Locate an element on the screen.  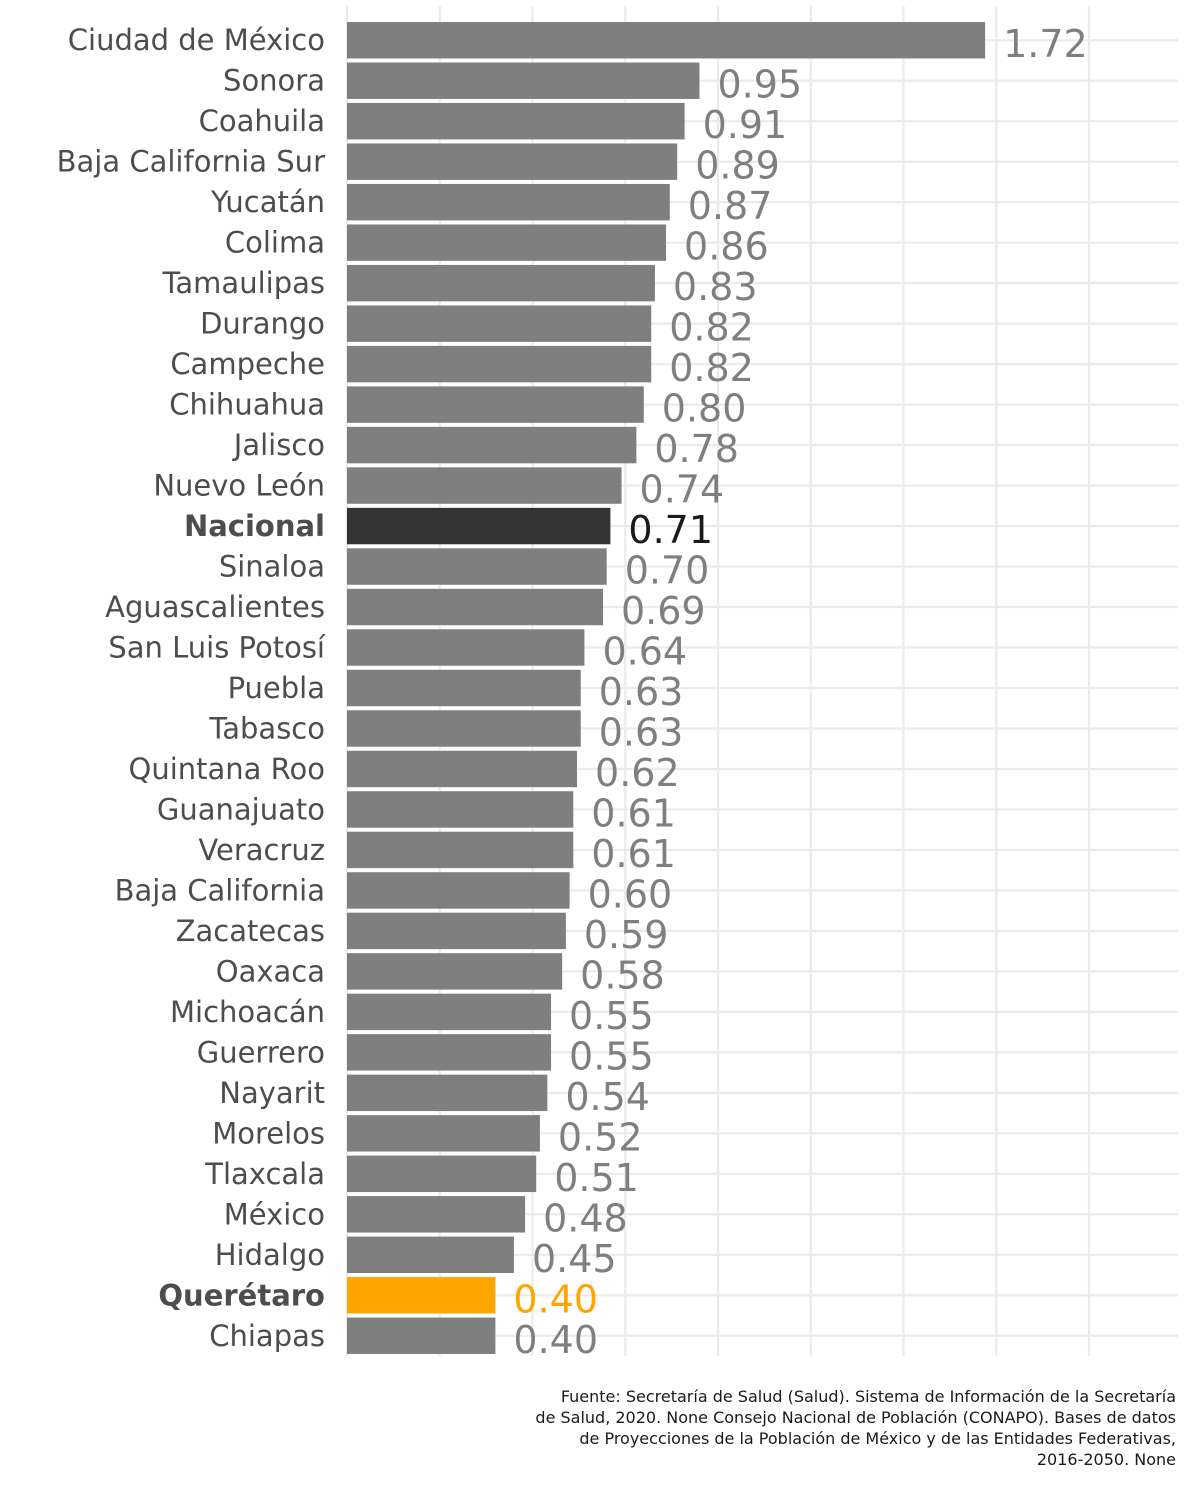
category-label: Tabasco is located at coordinates (266, 728).